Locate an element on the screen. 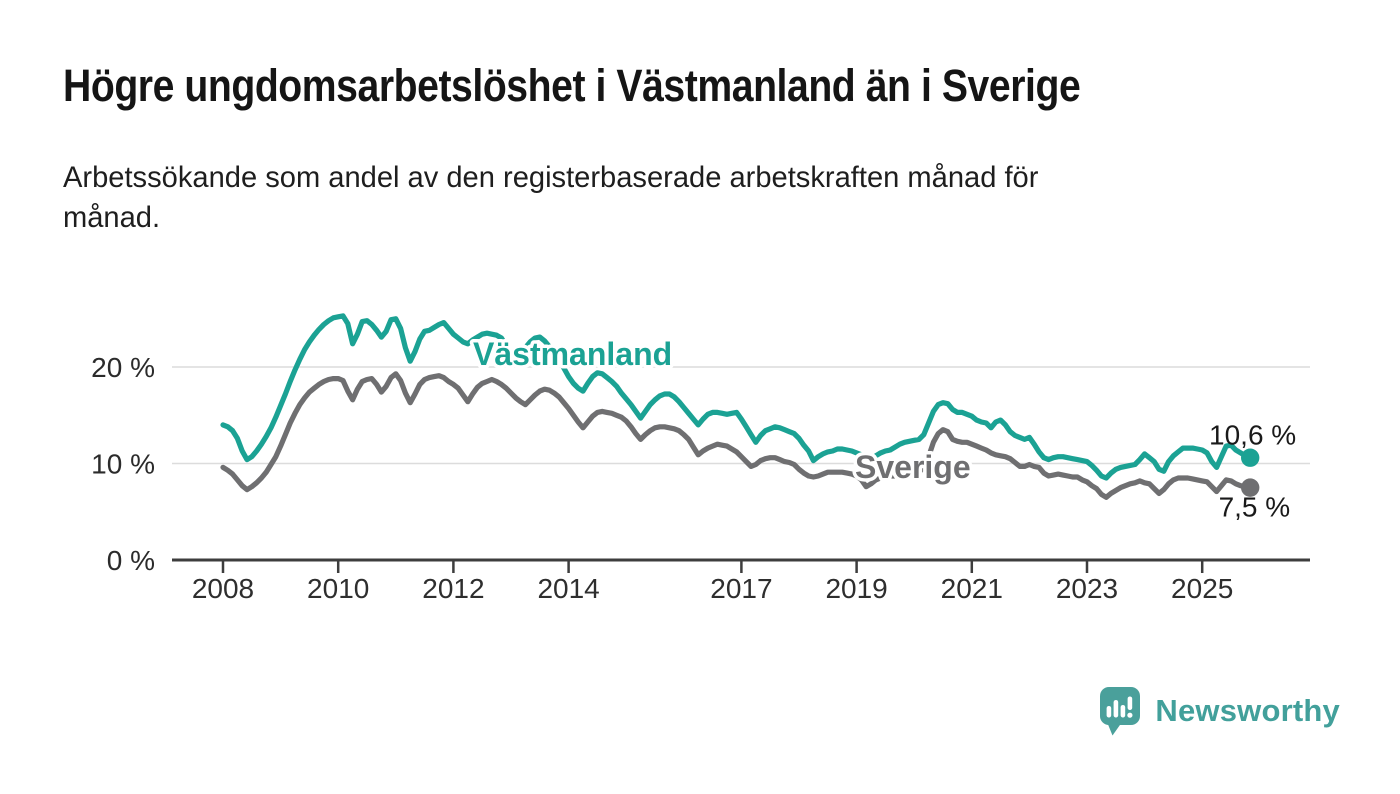 The width and height of the screenshot is (1400, 794). newsworthy-logo-text: Newsworthy is located at coordinates (1247, 710).